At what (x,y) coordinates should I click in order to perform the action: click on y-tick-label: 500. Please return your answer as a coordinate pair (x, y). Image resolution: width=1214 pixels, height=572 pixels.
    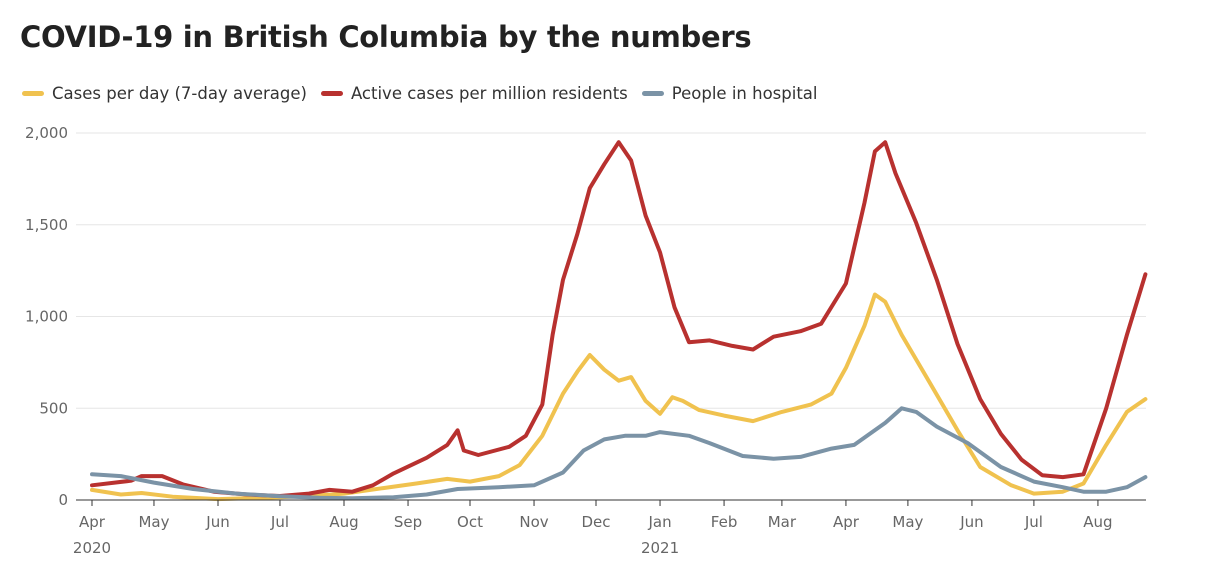
    Looking at the image, I should click on (53, 408).